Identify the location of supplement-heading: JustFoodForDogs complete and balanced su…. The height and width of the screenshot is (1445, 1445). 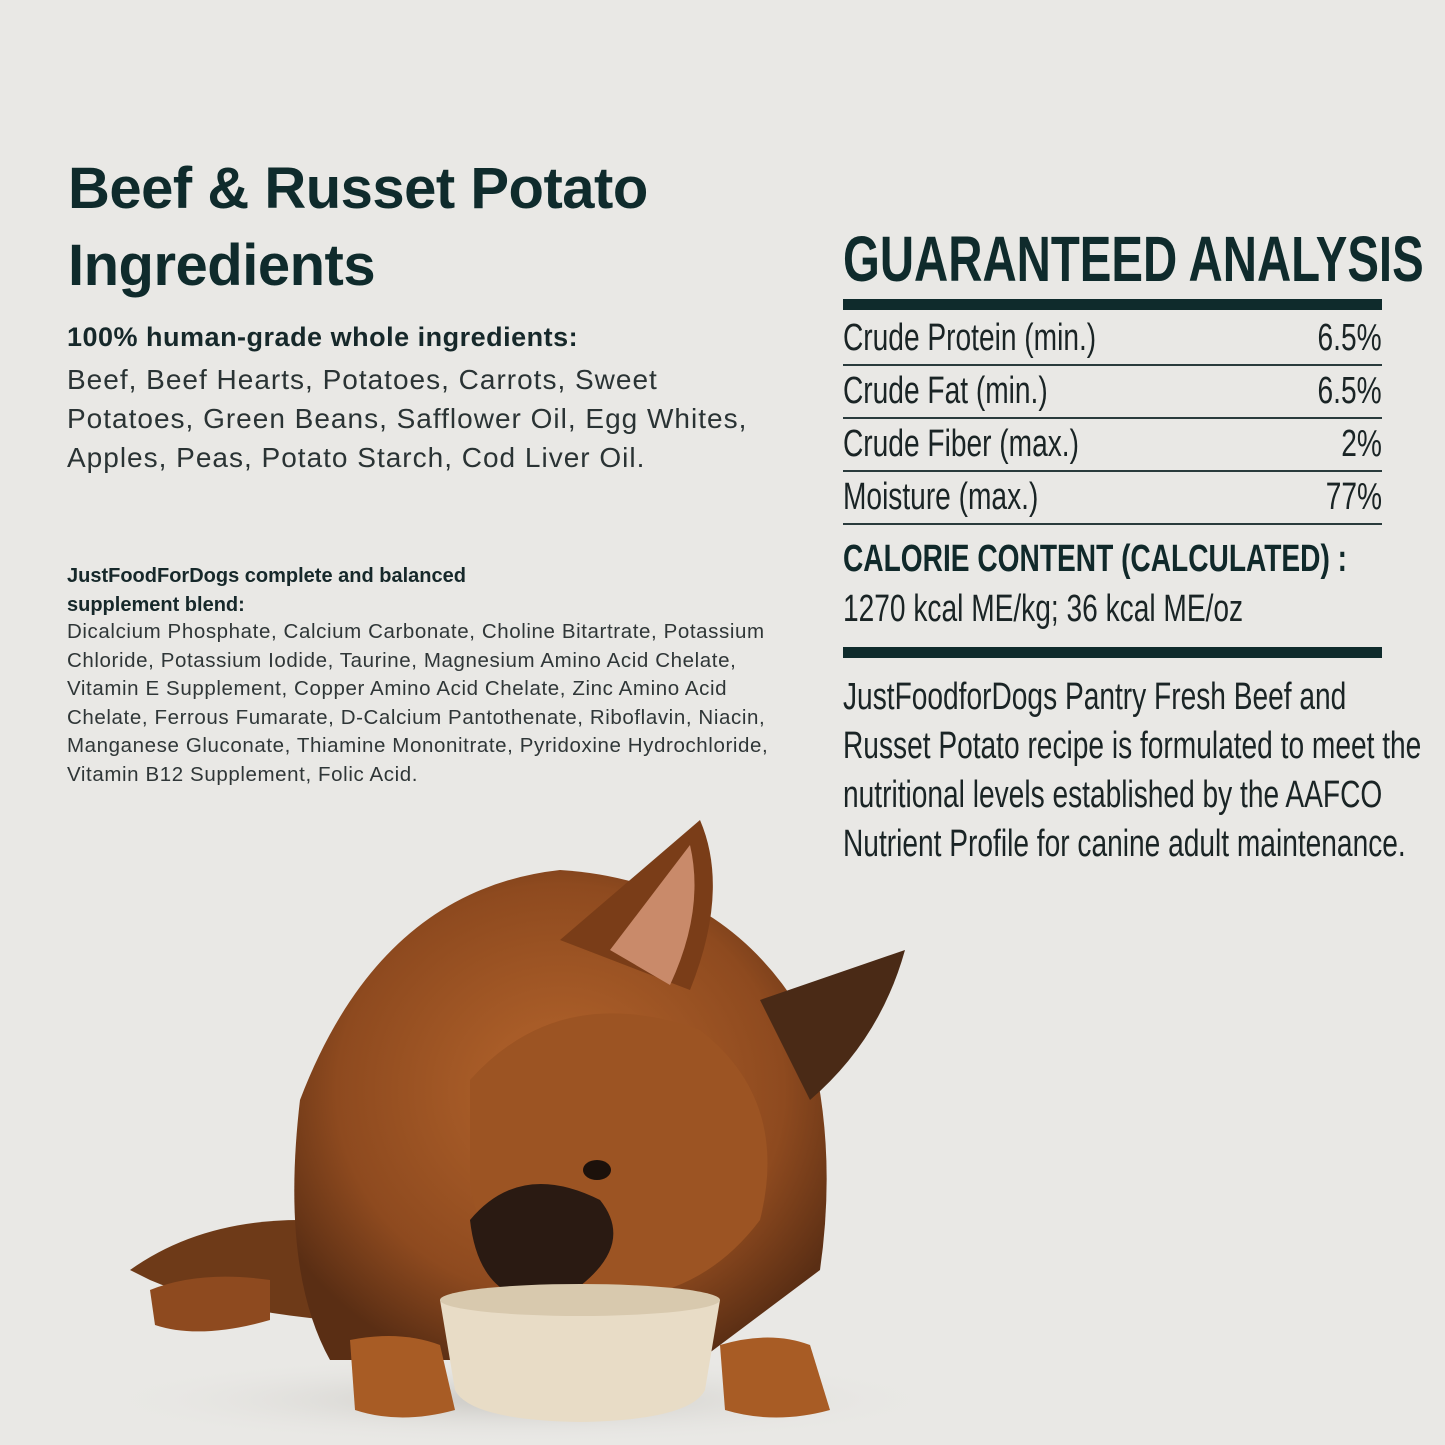
(266, 590).